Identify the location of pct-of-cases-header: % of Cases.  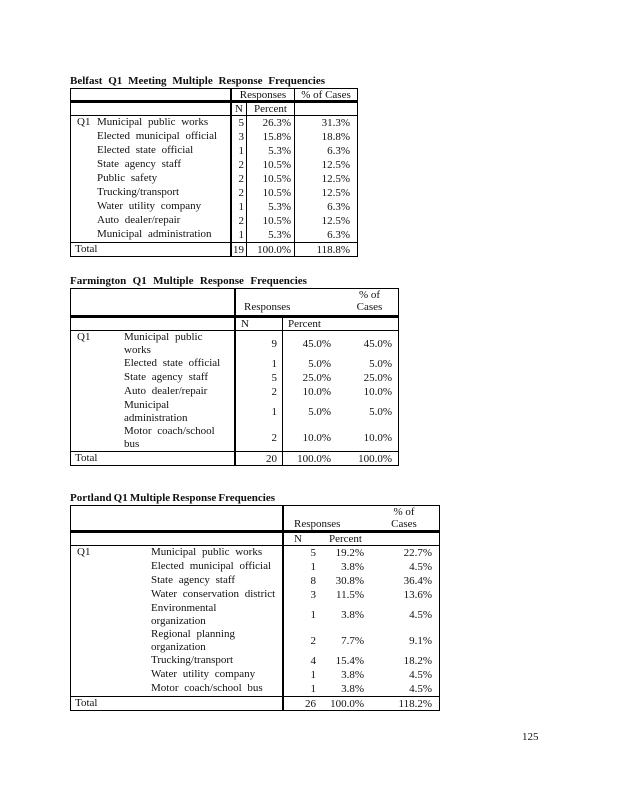
(326, 95).